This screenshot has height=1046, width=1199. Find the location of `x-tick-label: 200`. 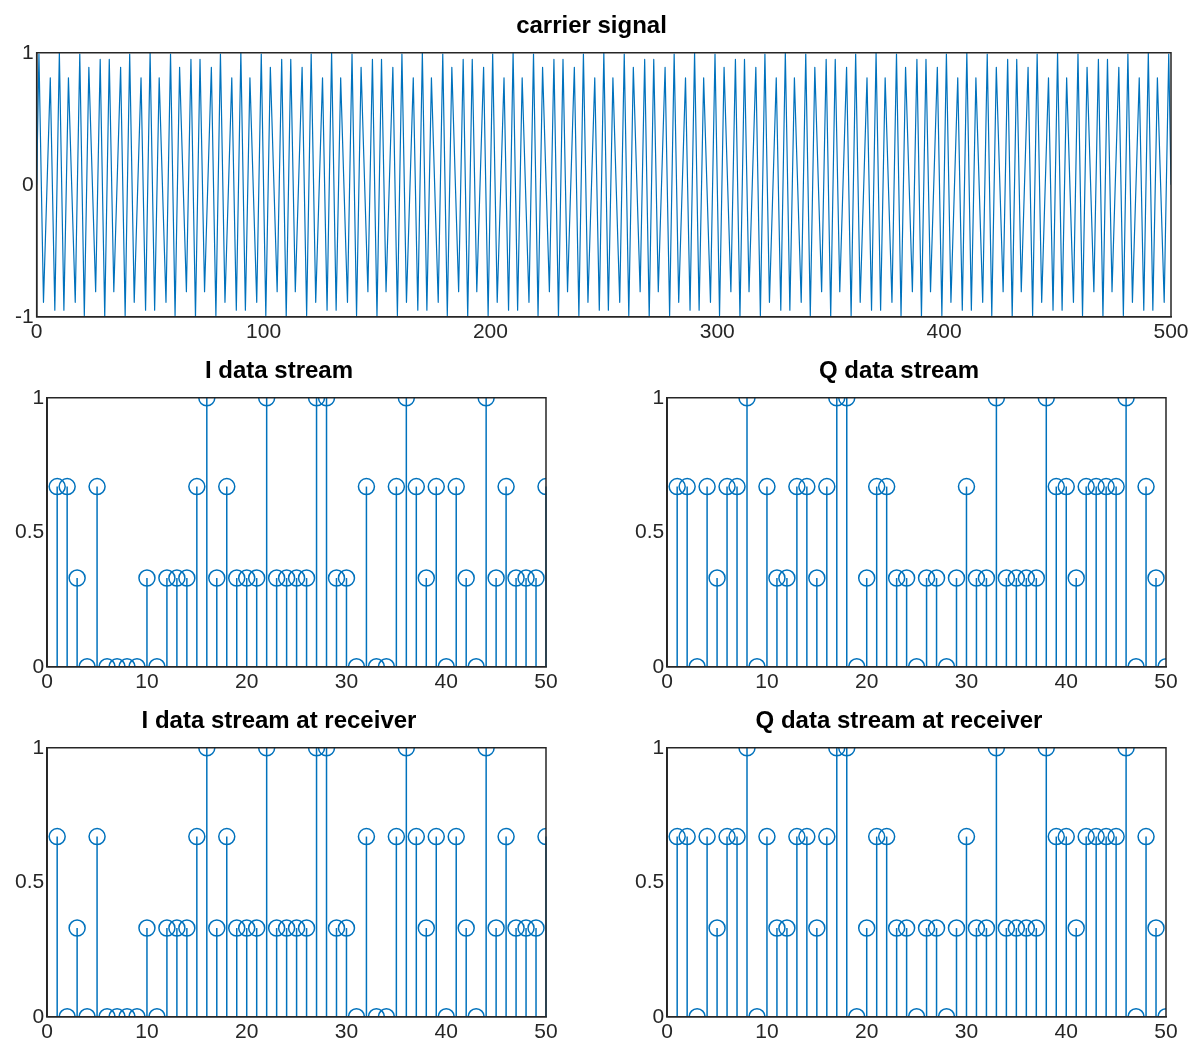

x-tick-label: 200 is located at coordinates (490, 331).